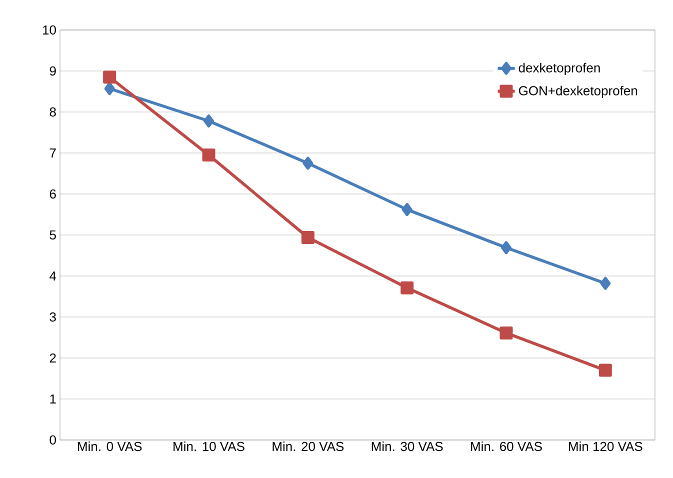  I want to click on x-tick-label: Min. 0 VAS, so click(110, 447).